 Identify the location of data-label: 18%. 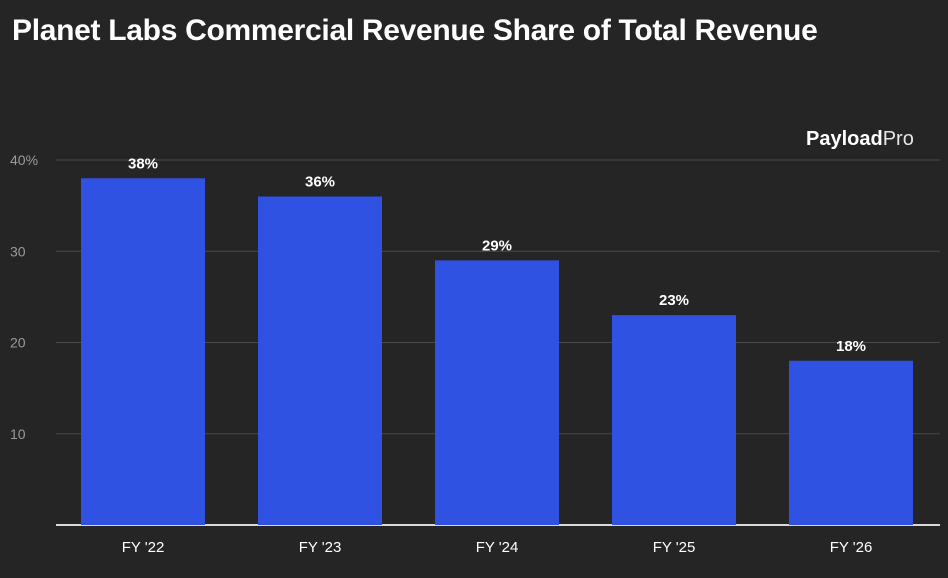
(851, 346).